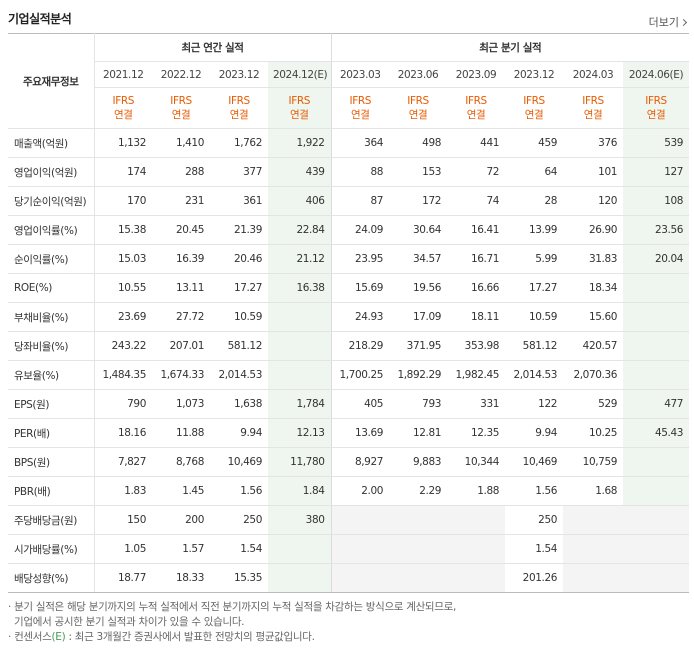 The height and width of the screenshot is (648, 694). Describe the element at coordinates (668, 22) in the screenshot. I see `more-link: 더보기` at that location.